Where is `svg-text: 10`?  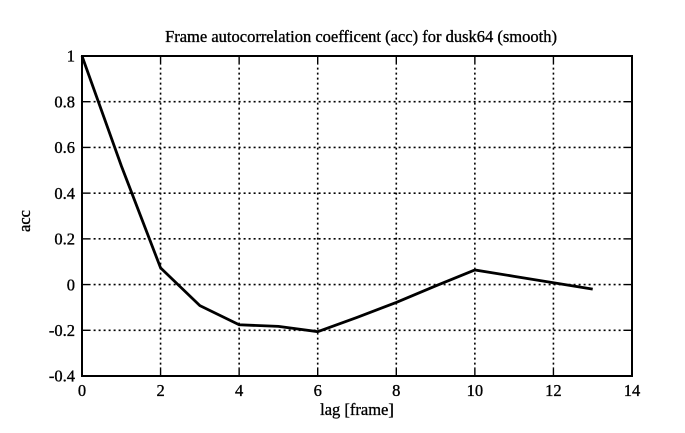 svg-text: 10 is located at coordinates (475, 390).